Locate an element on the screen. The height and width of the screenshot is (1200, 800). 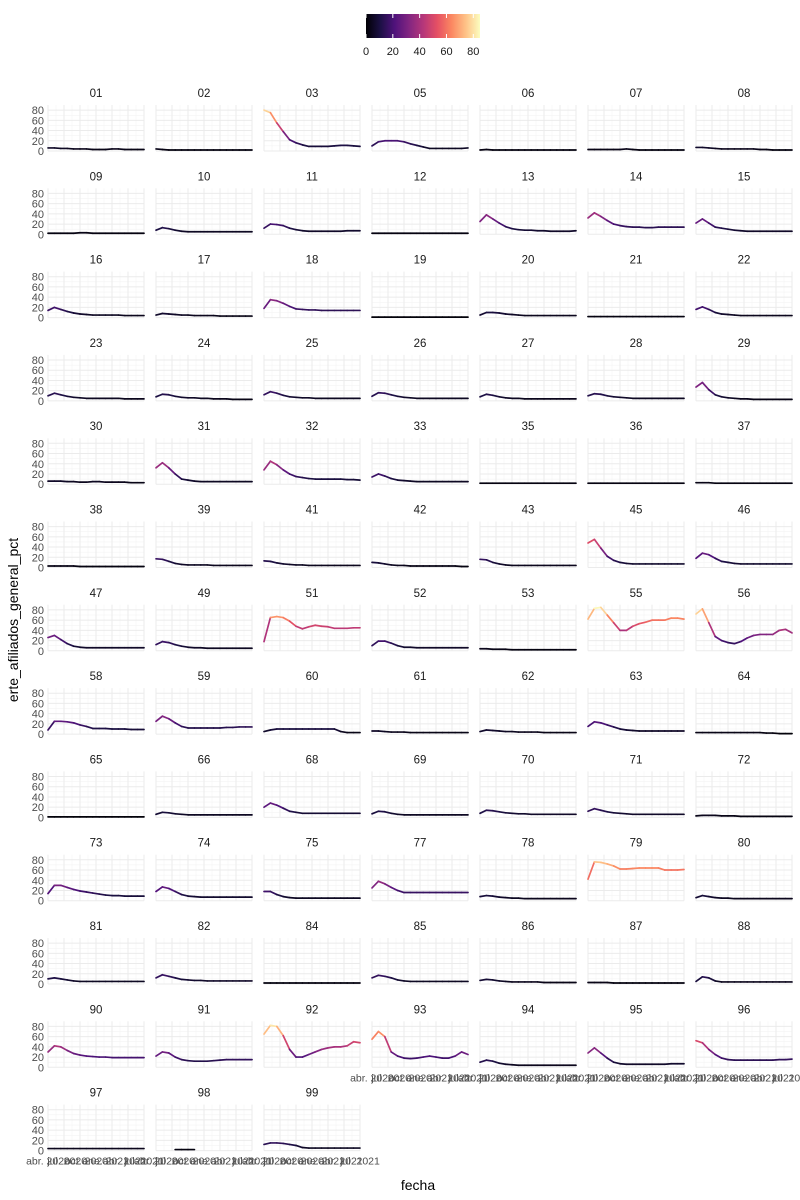
y-axis-title: erte_afiliados_general_pct is located at coordinates (13, 620).